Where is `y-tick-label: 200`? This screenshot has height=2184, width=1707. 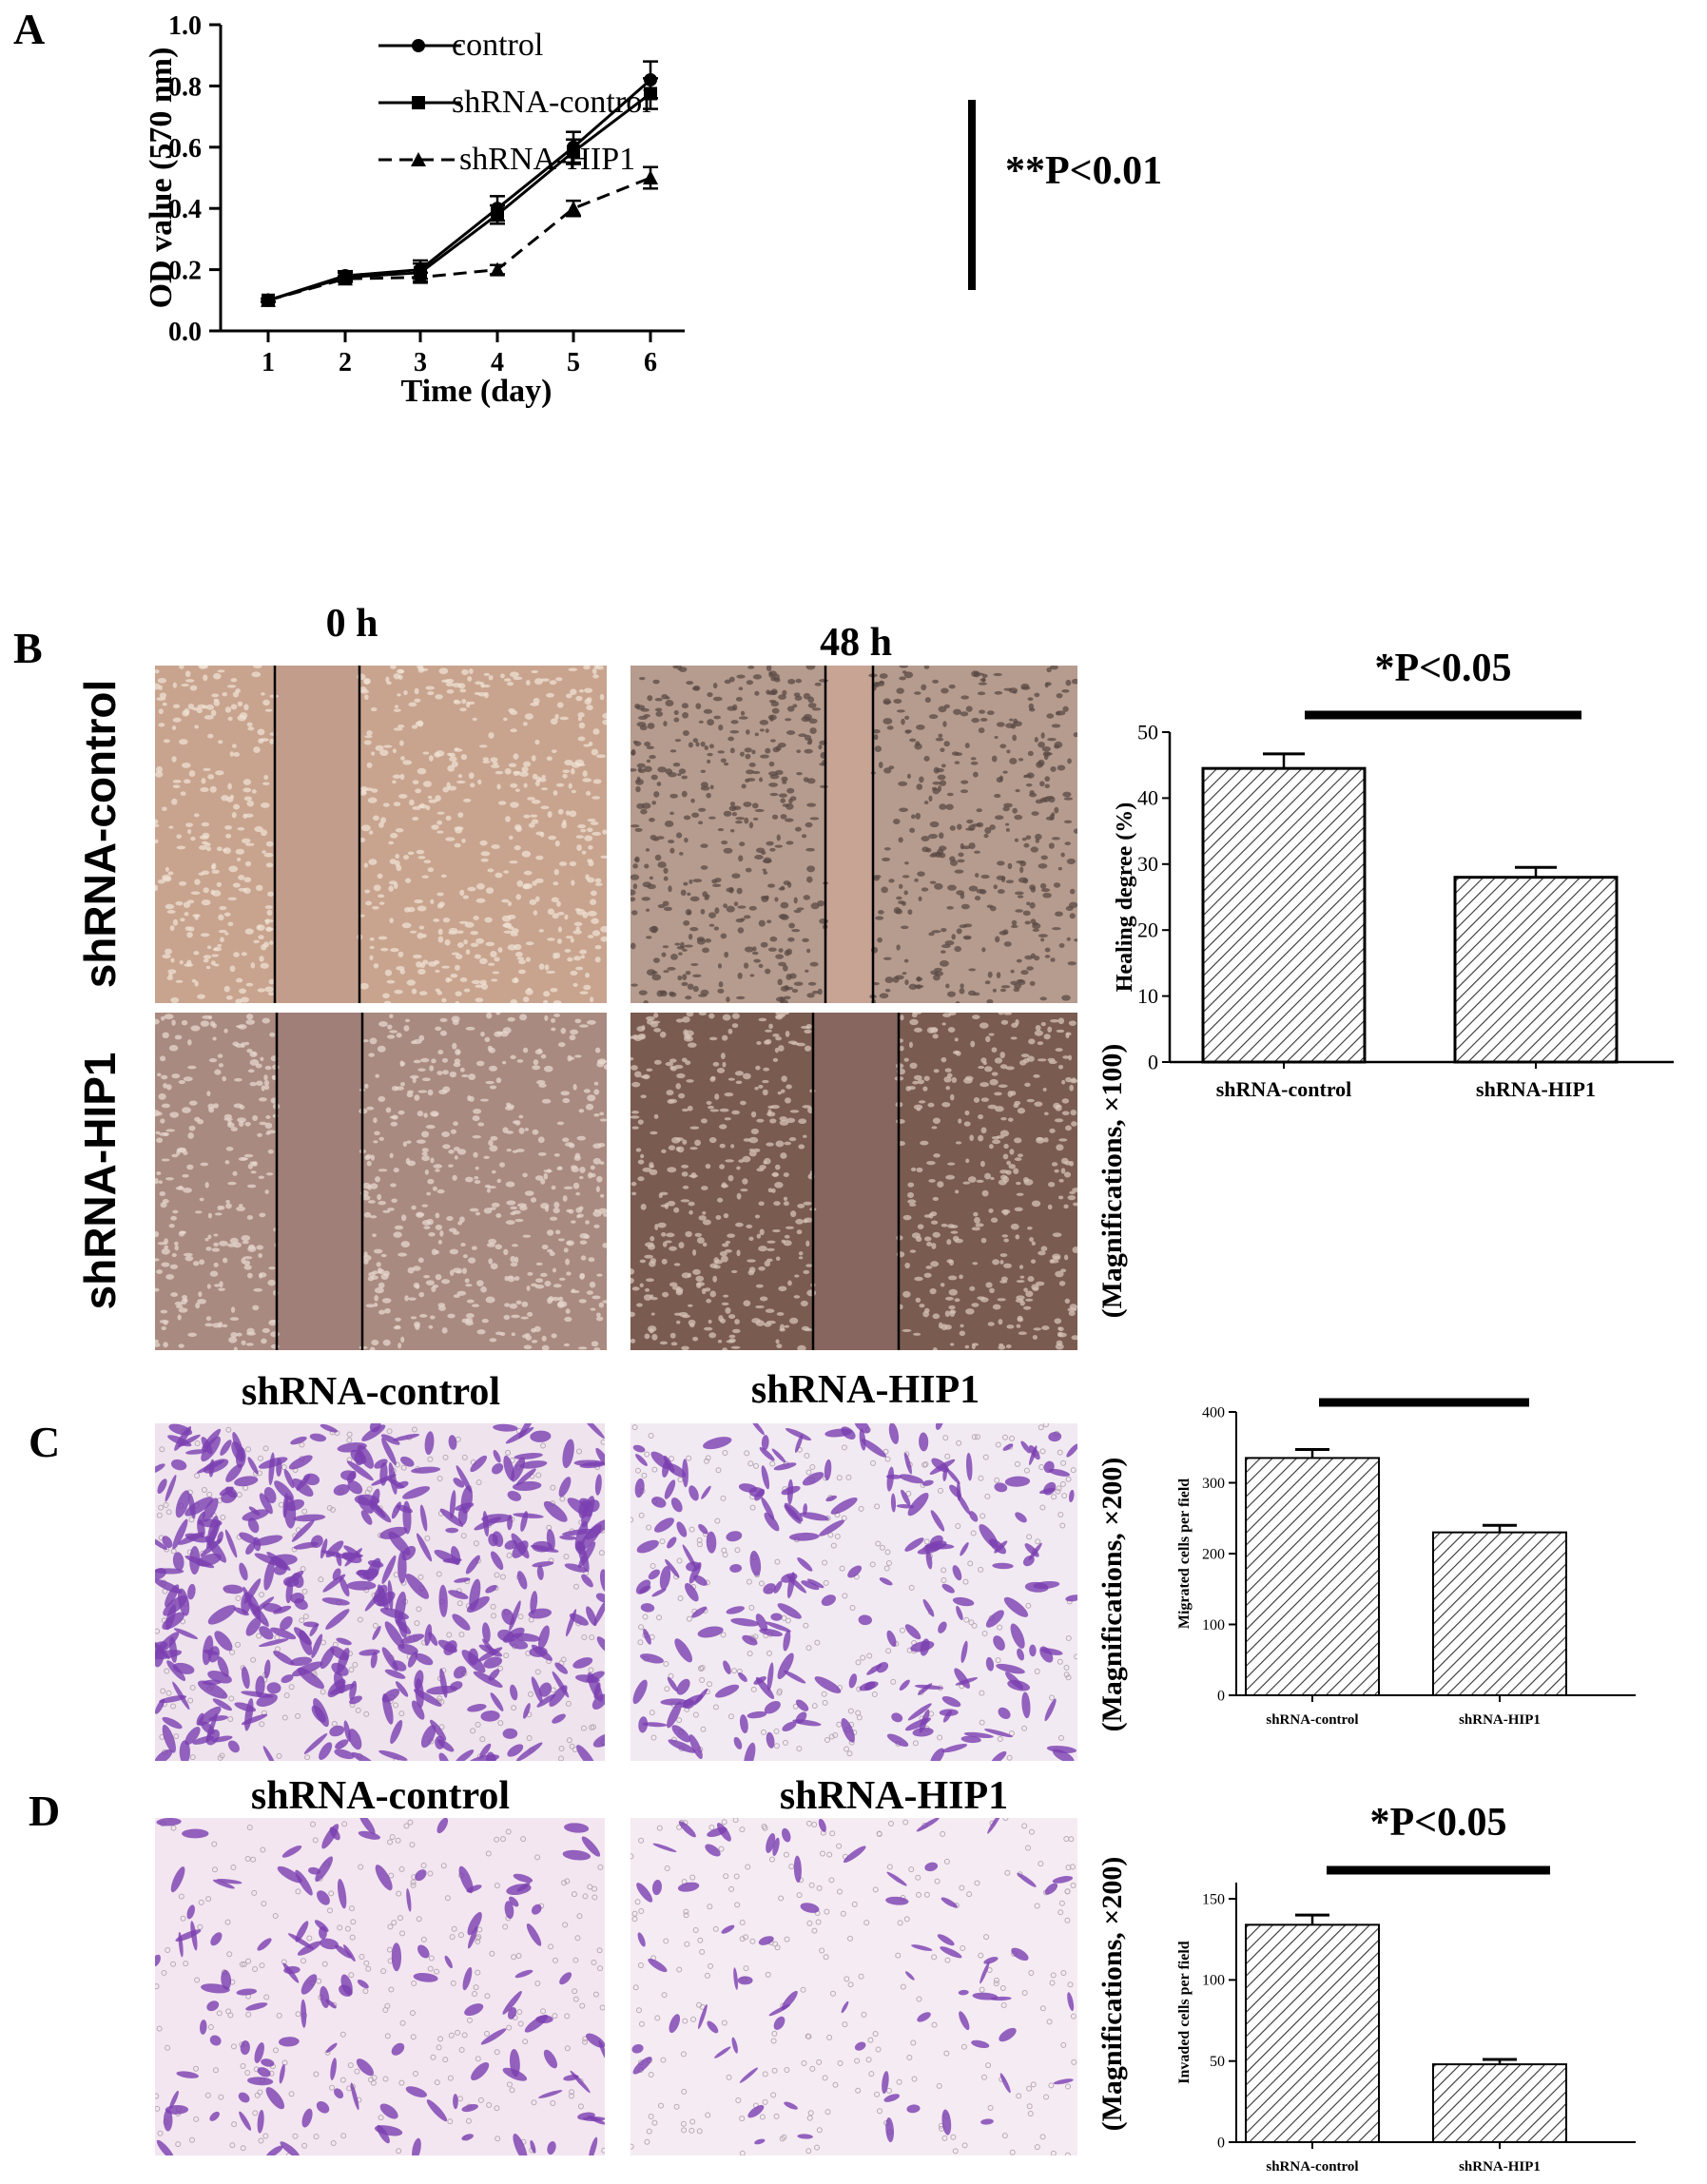 y-tick-label: 200 is located at coordinates (1214, 1554).